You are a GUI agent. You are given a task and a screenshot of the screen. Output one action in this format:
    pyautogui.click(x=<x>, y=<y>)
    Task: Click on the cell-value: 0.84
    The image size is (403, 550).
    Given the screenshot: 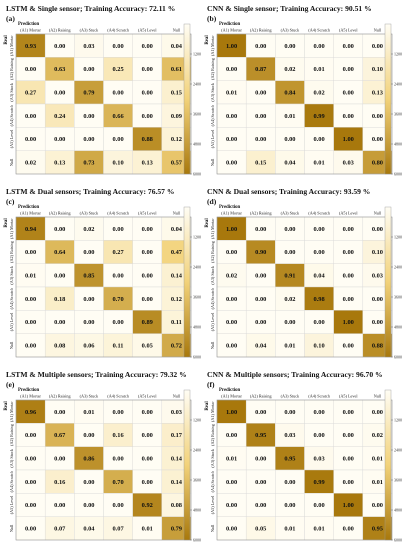 What is the action you would take?
    pyautogui.click(x=290, y=93)
    